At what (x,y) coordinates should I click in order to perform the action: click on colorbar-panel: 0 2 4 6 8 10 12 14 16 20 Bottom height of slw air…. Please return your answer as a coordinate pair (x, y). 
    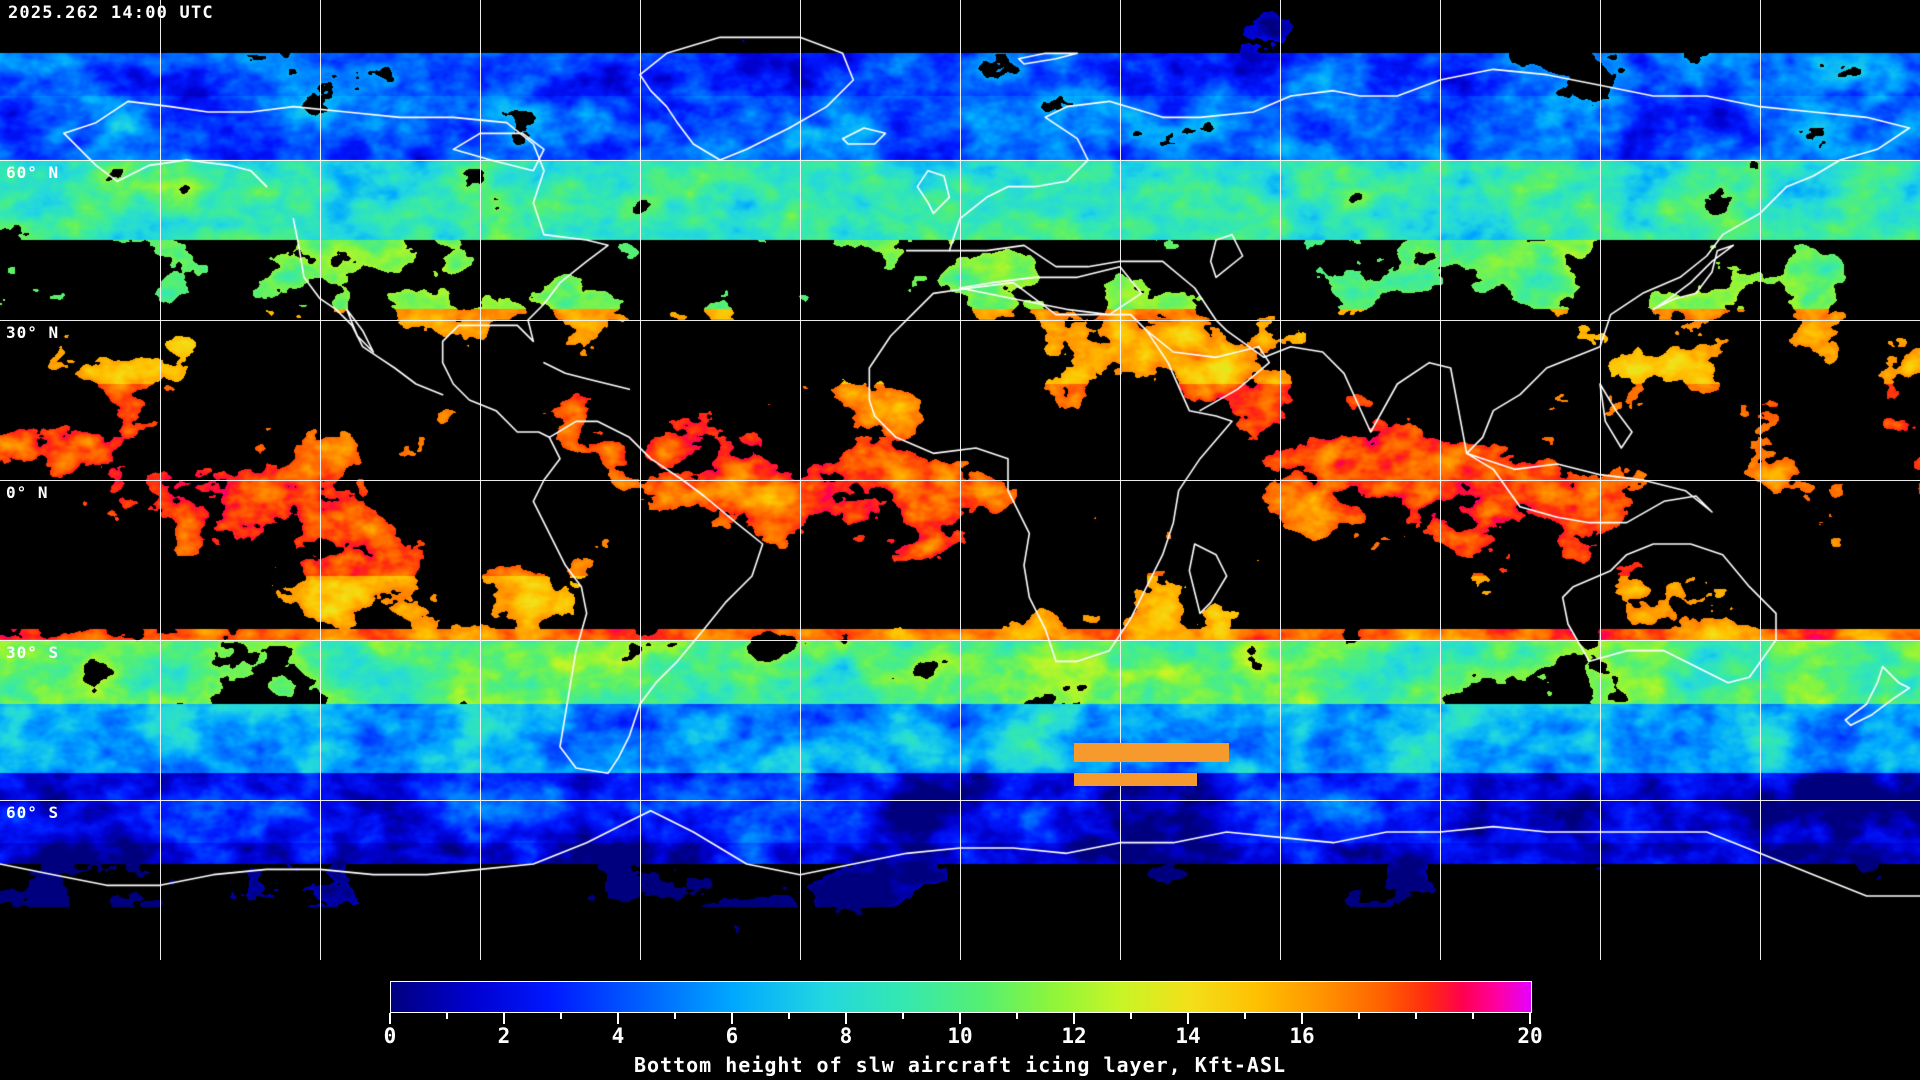
    Looking at the image, I should click on (960, 1020).